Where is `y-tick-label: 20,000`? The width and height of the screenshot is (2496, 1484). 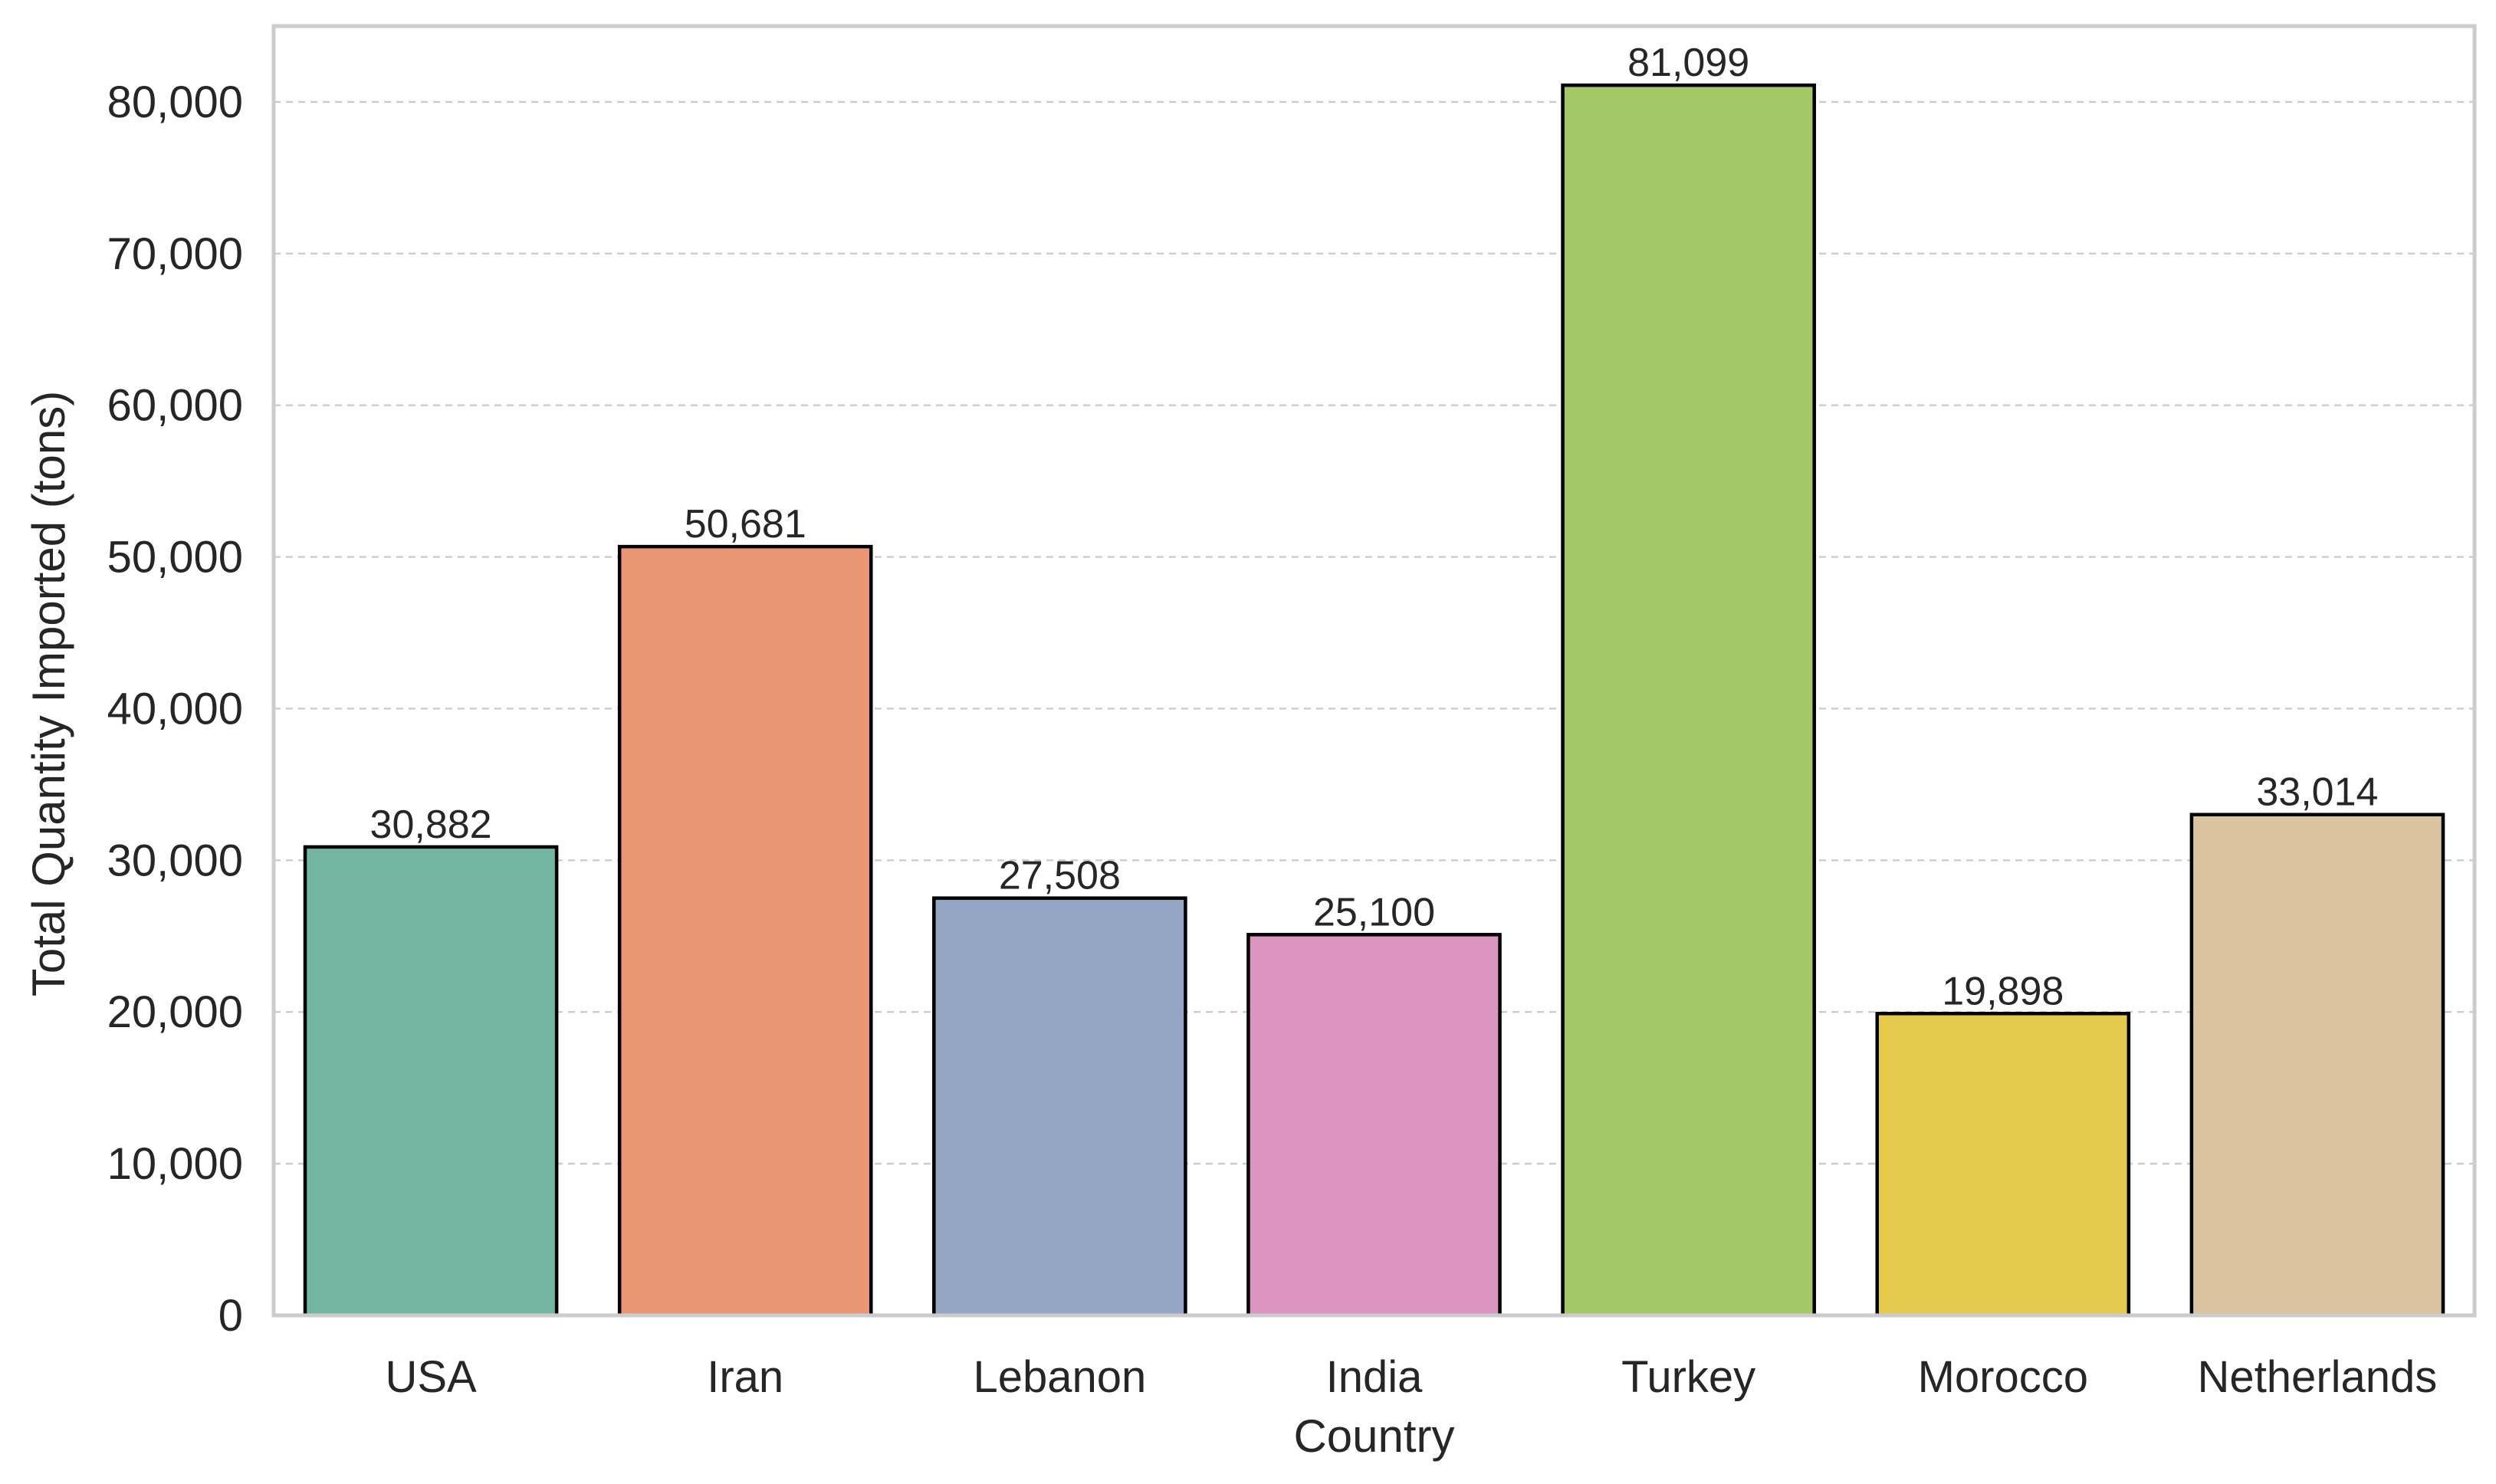
y-tick-label: 20,000 is located at coordinates (175, 1012).